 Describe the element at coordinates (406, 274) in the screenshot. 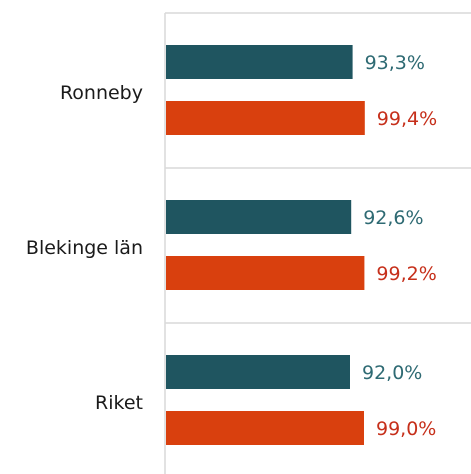

I see `value-label: 99,2%` at that location.